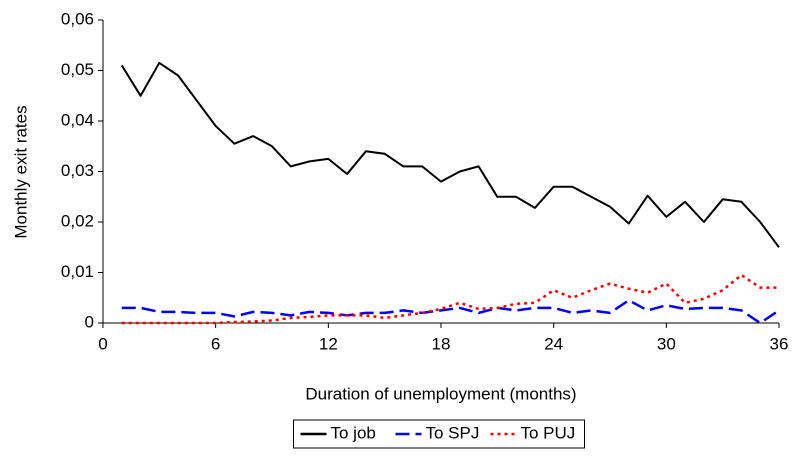 This screenshot has width=794, height=461. Describe the element at coordinates (89, 321) in the screenshot. I see `y-tick-label: 0` at that location.